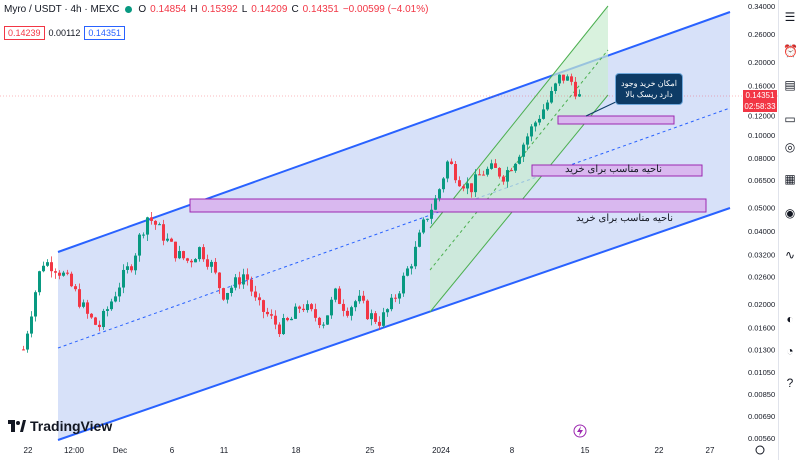 The image size is (800, 460). Describe the element at coordinates (585, 450) in the screenshot. I see `x-tick-label: 15` at that location.